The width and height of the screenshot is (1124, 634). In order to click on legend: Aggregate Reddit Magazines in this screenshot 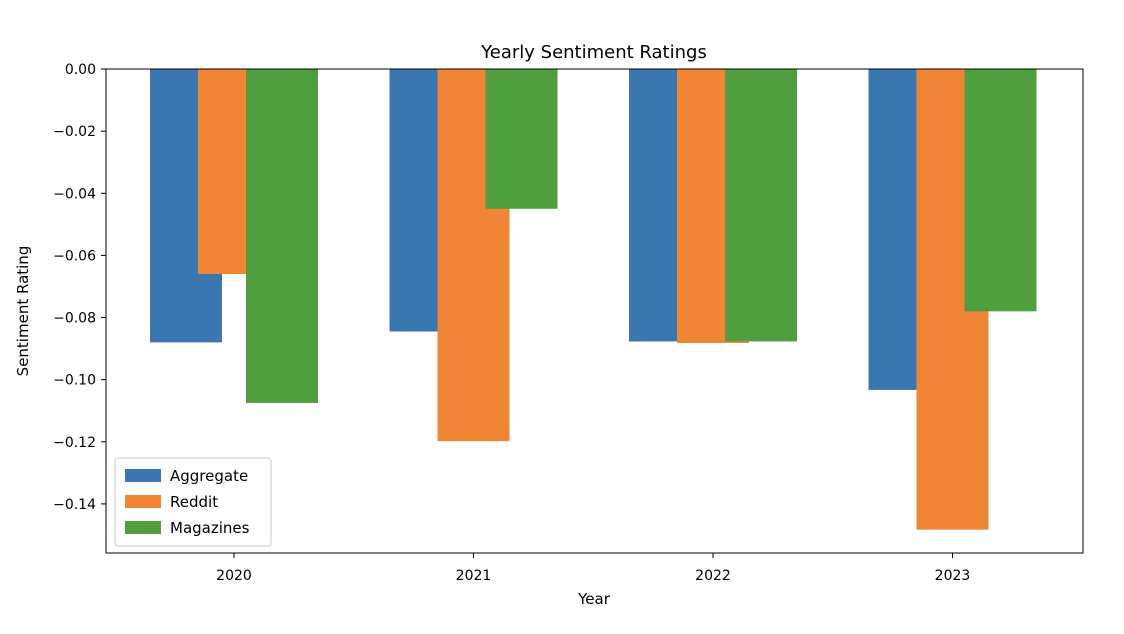, I will do `click(193, 502)`.